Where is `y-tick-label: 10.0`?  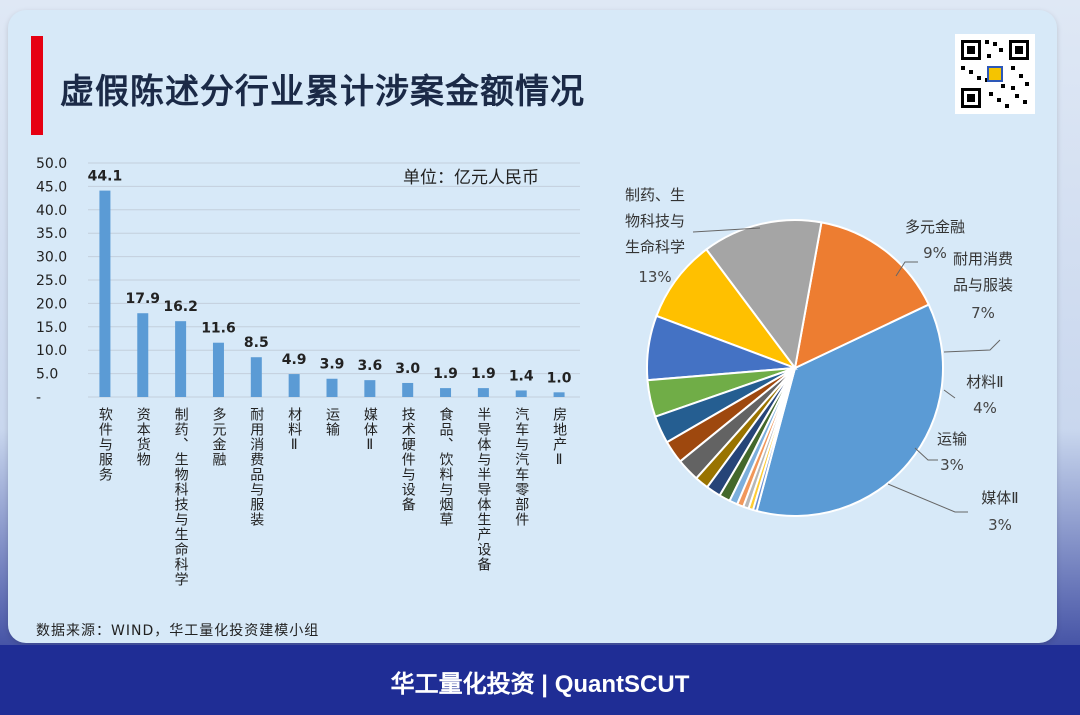
y-tick-label: 10.0 is located at coordinates (51, 351).